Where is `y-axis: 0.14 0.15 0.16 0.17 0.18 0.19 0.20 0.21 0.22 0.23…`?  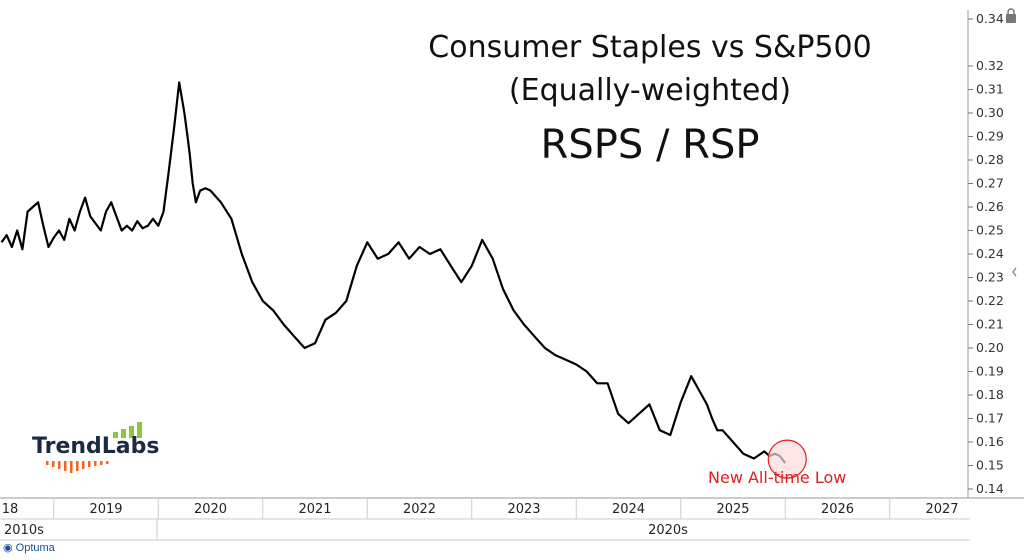
y-axis: 0.14 0.15 0.16 0.17 0.18 0.19 0.20 0.21 0.22 0.23… is located at coordinates (986, 253).